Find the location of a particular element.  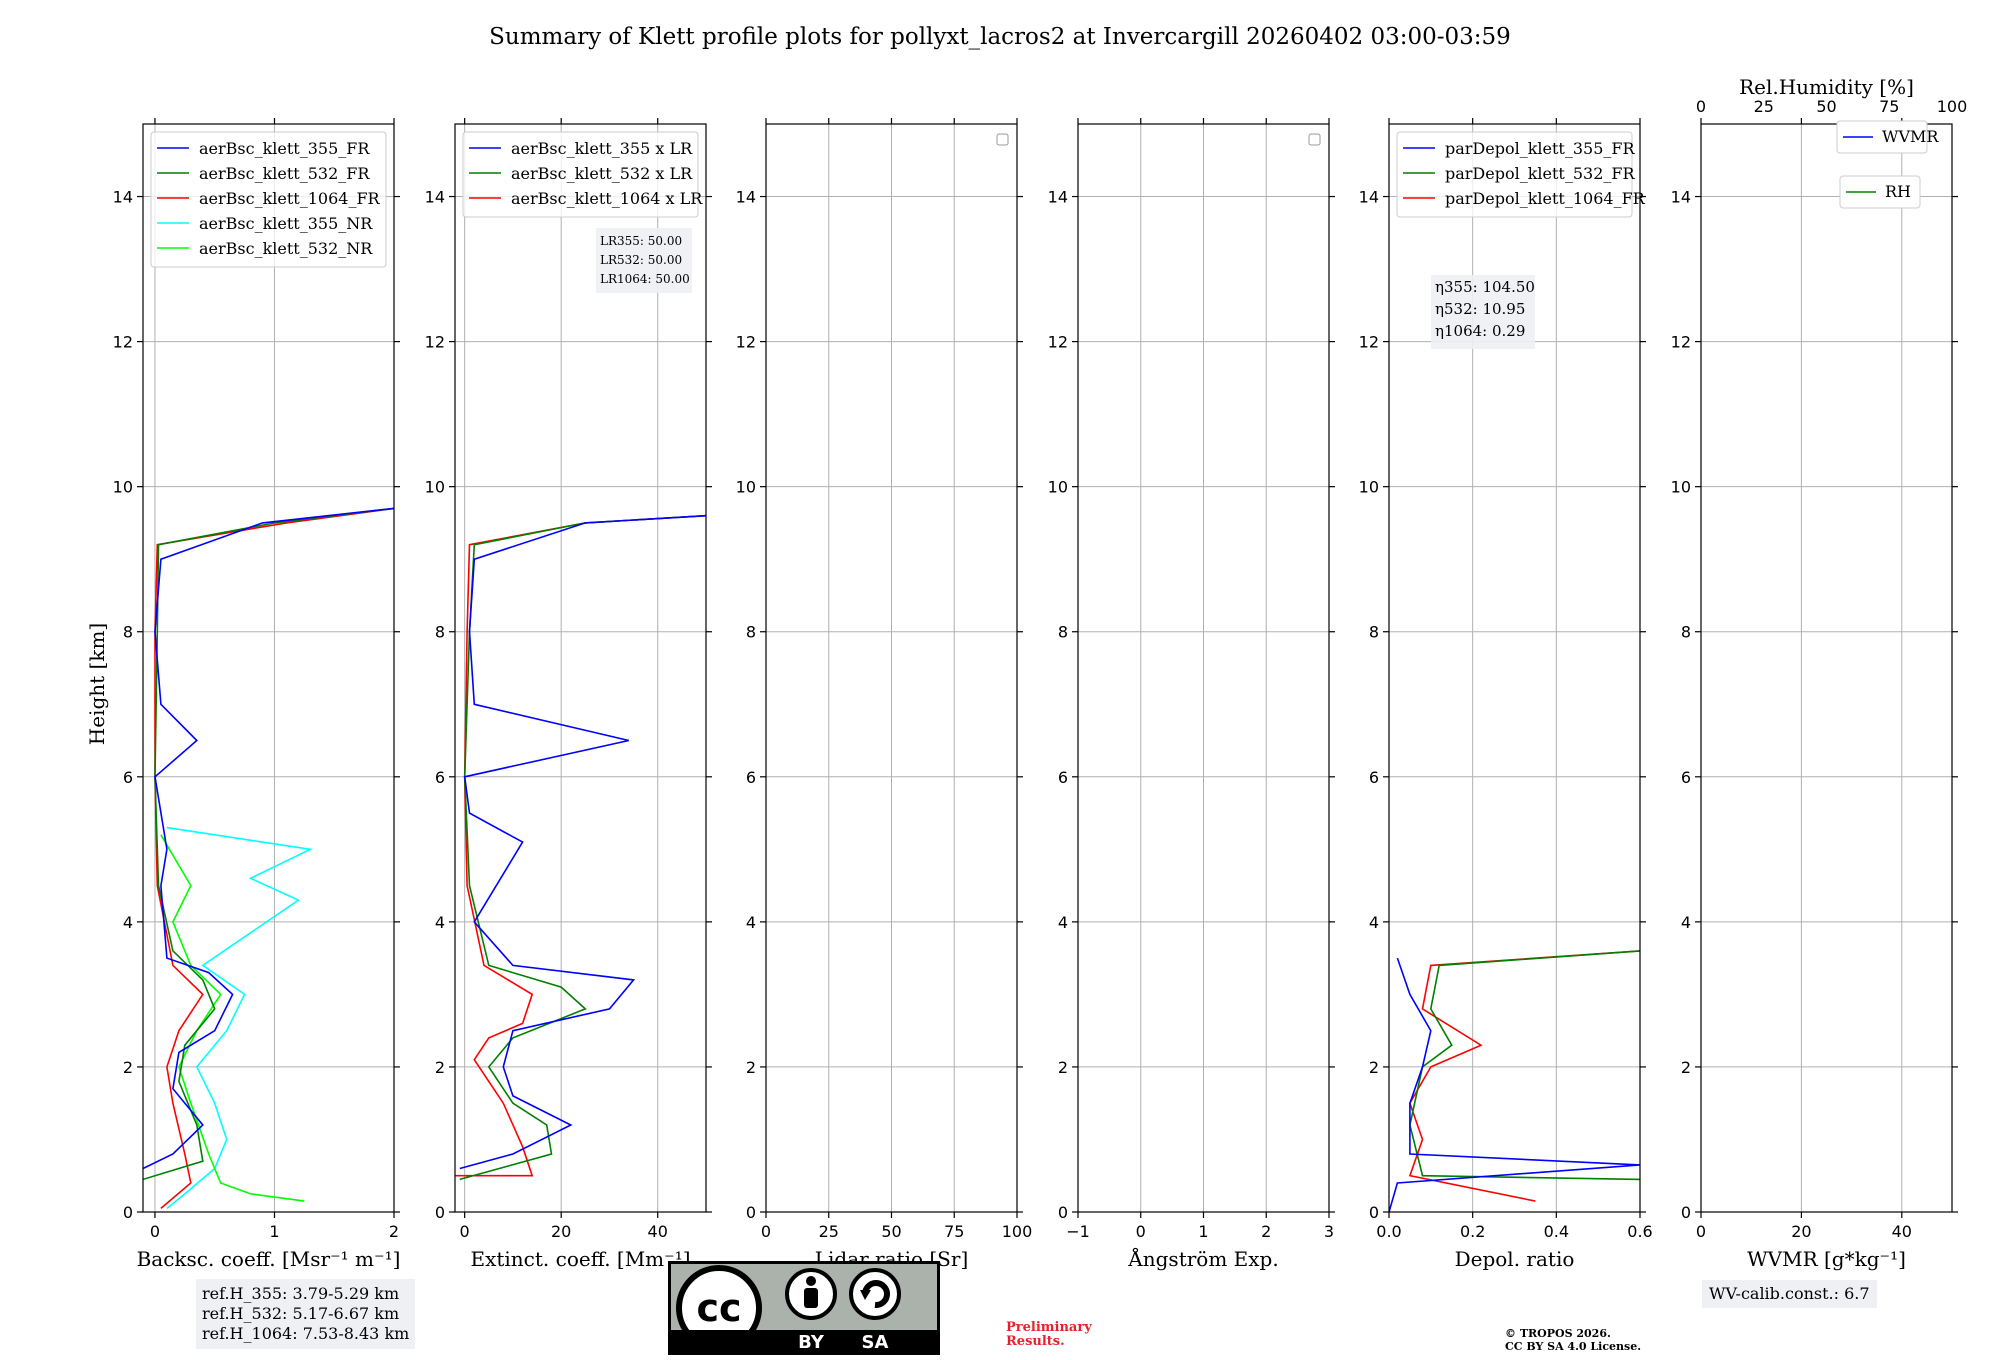

x-axis-label: Ångström Exp. is located at coordinates (1202, 1258).